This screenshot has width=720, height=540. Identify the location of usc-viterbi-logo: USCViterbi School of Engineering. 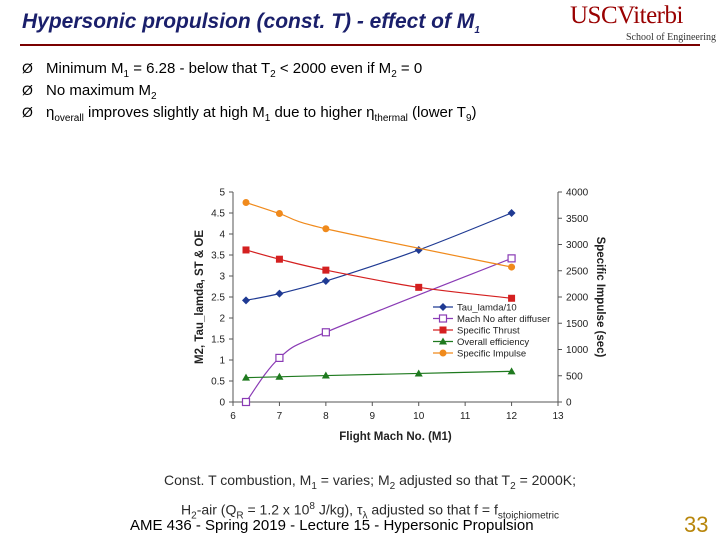
(643, 23).